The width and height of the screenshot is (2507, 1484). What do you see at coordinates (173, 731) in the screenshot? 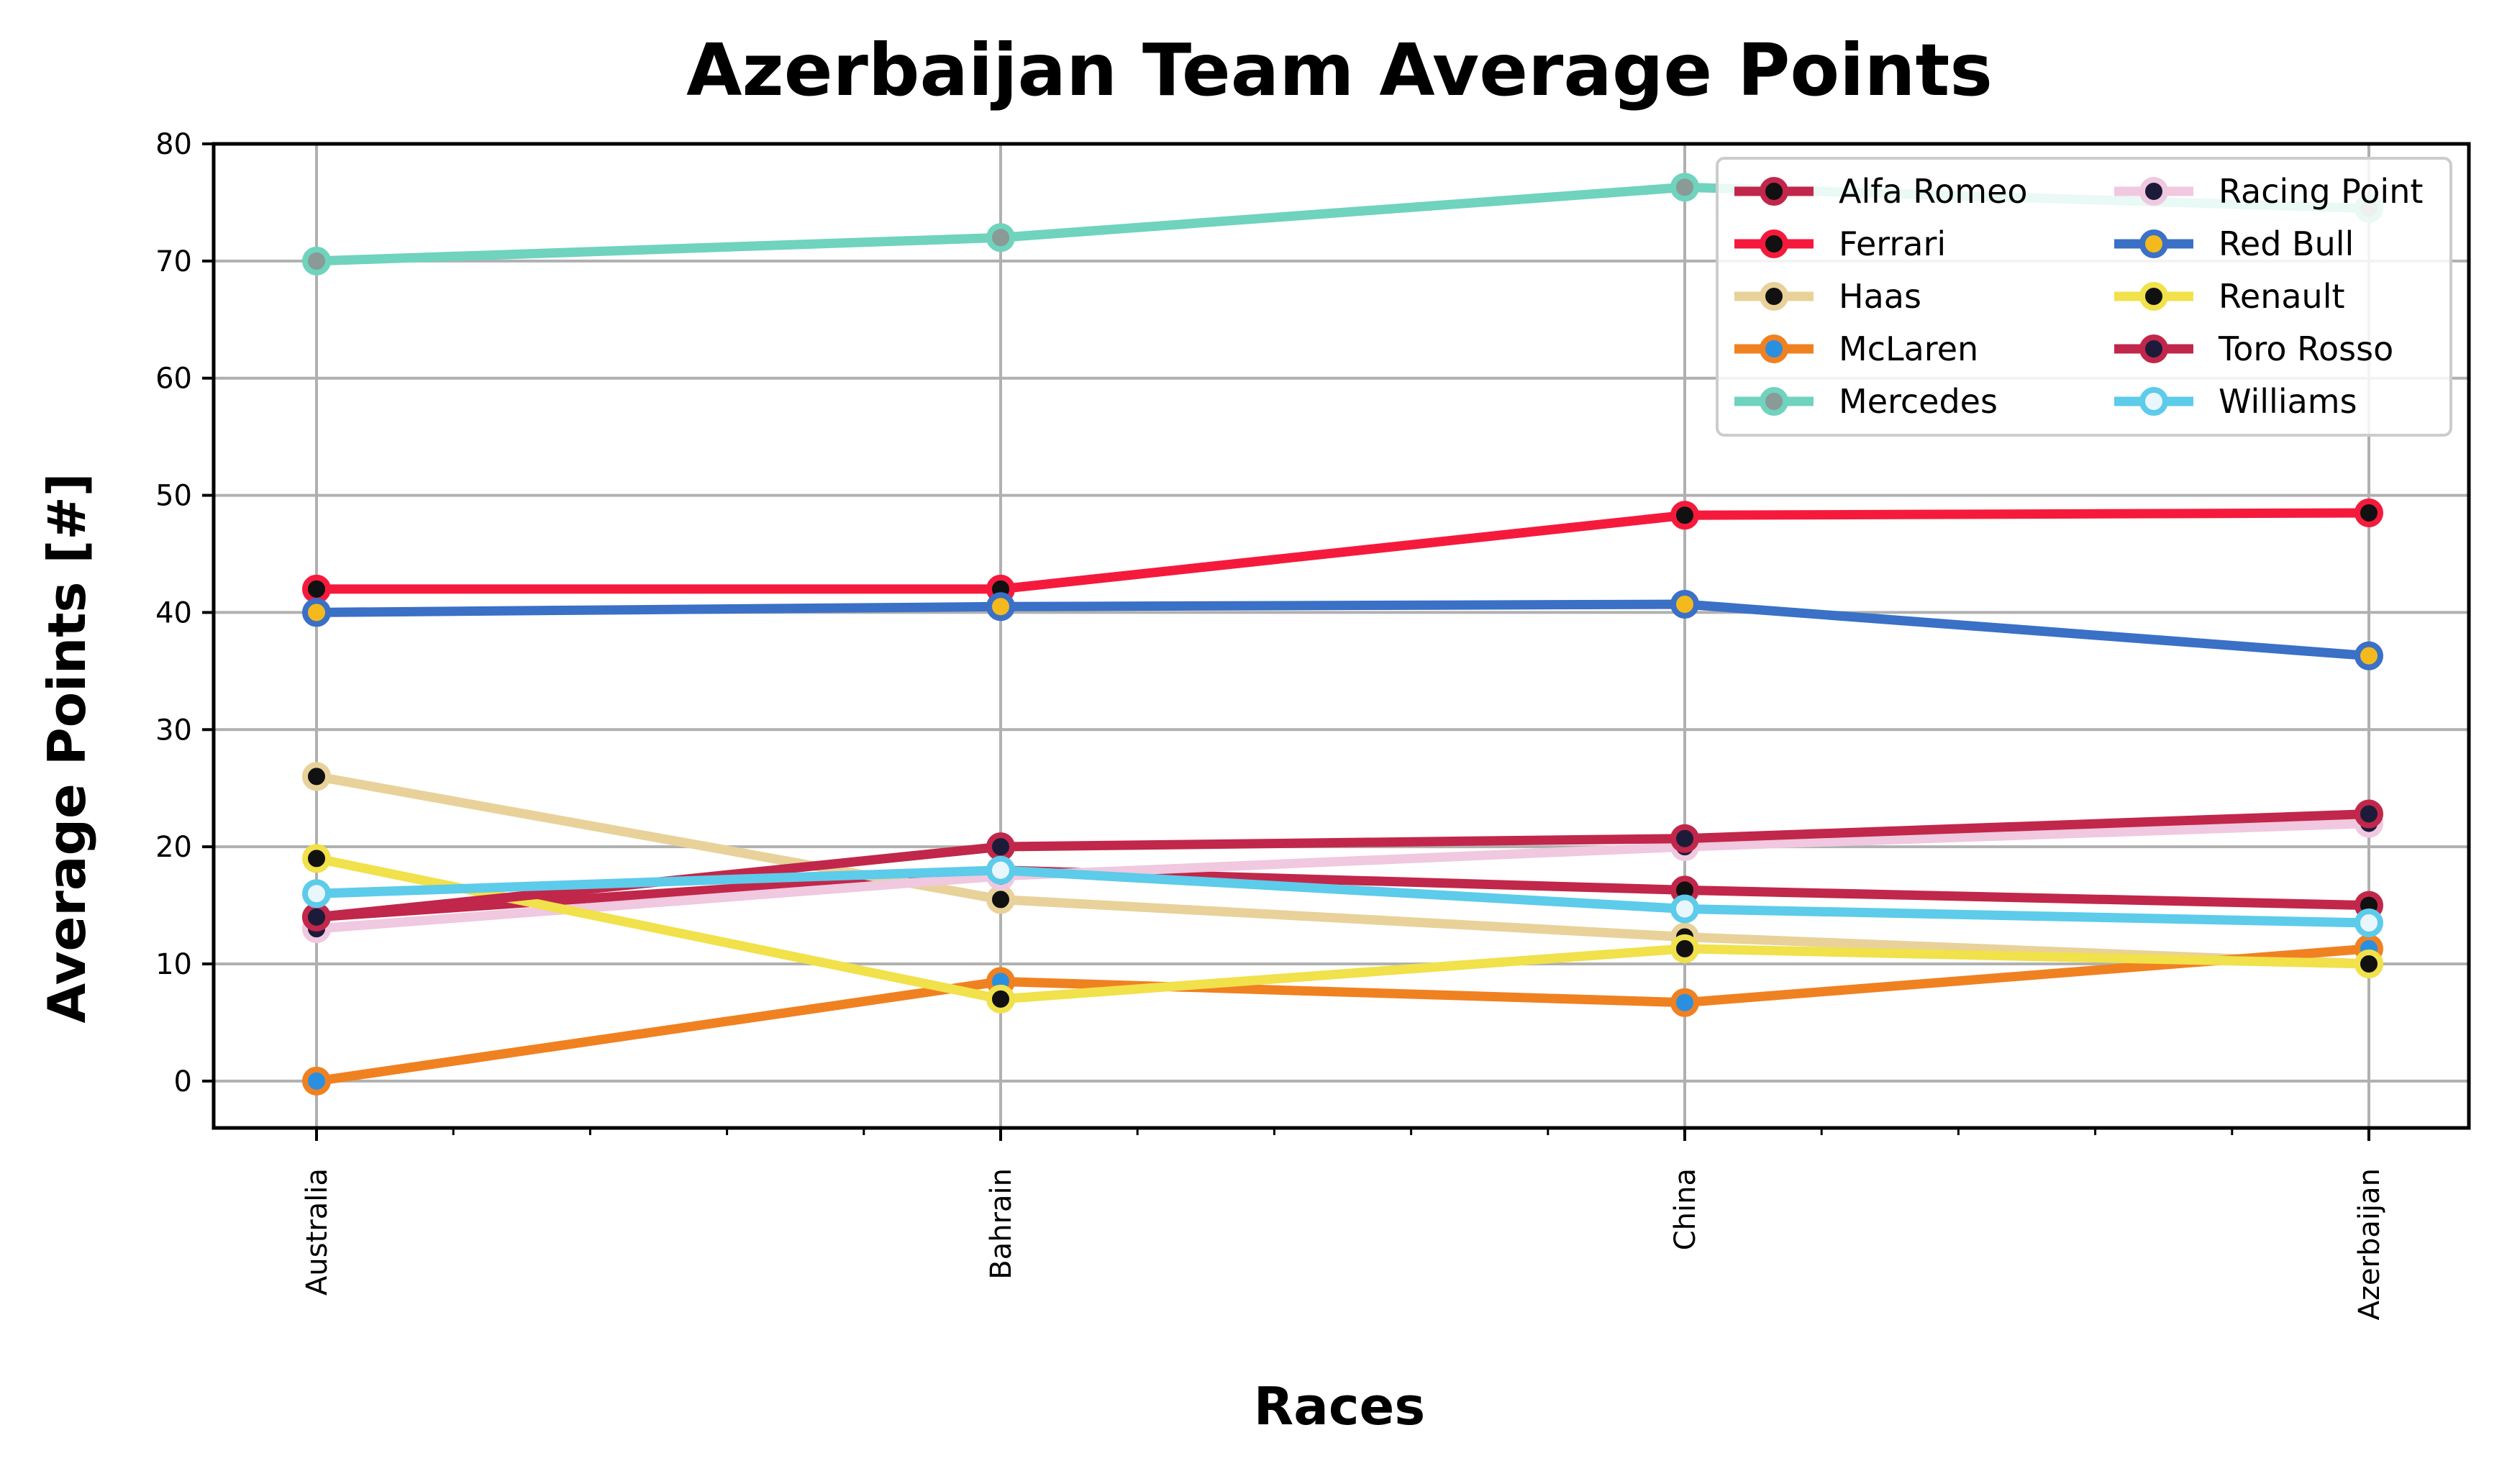
I see `y-tick-label: 30` at bounding box center [173, 731].